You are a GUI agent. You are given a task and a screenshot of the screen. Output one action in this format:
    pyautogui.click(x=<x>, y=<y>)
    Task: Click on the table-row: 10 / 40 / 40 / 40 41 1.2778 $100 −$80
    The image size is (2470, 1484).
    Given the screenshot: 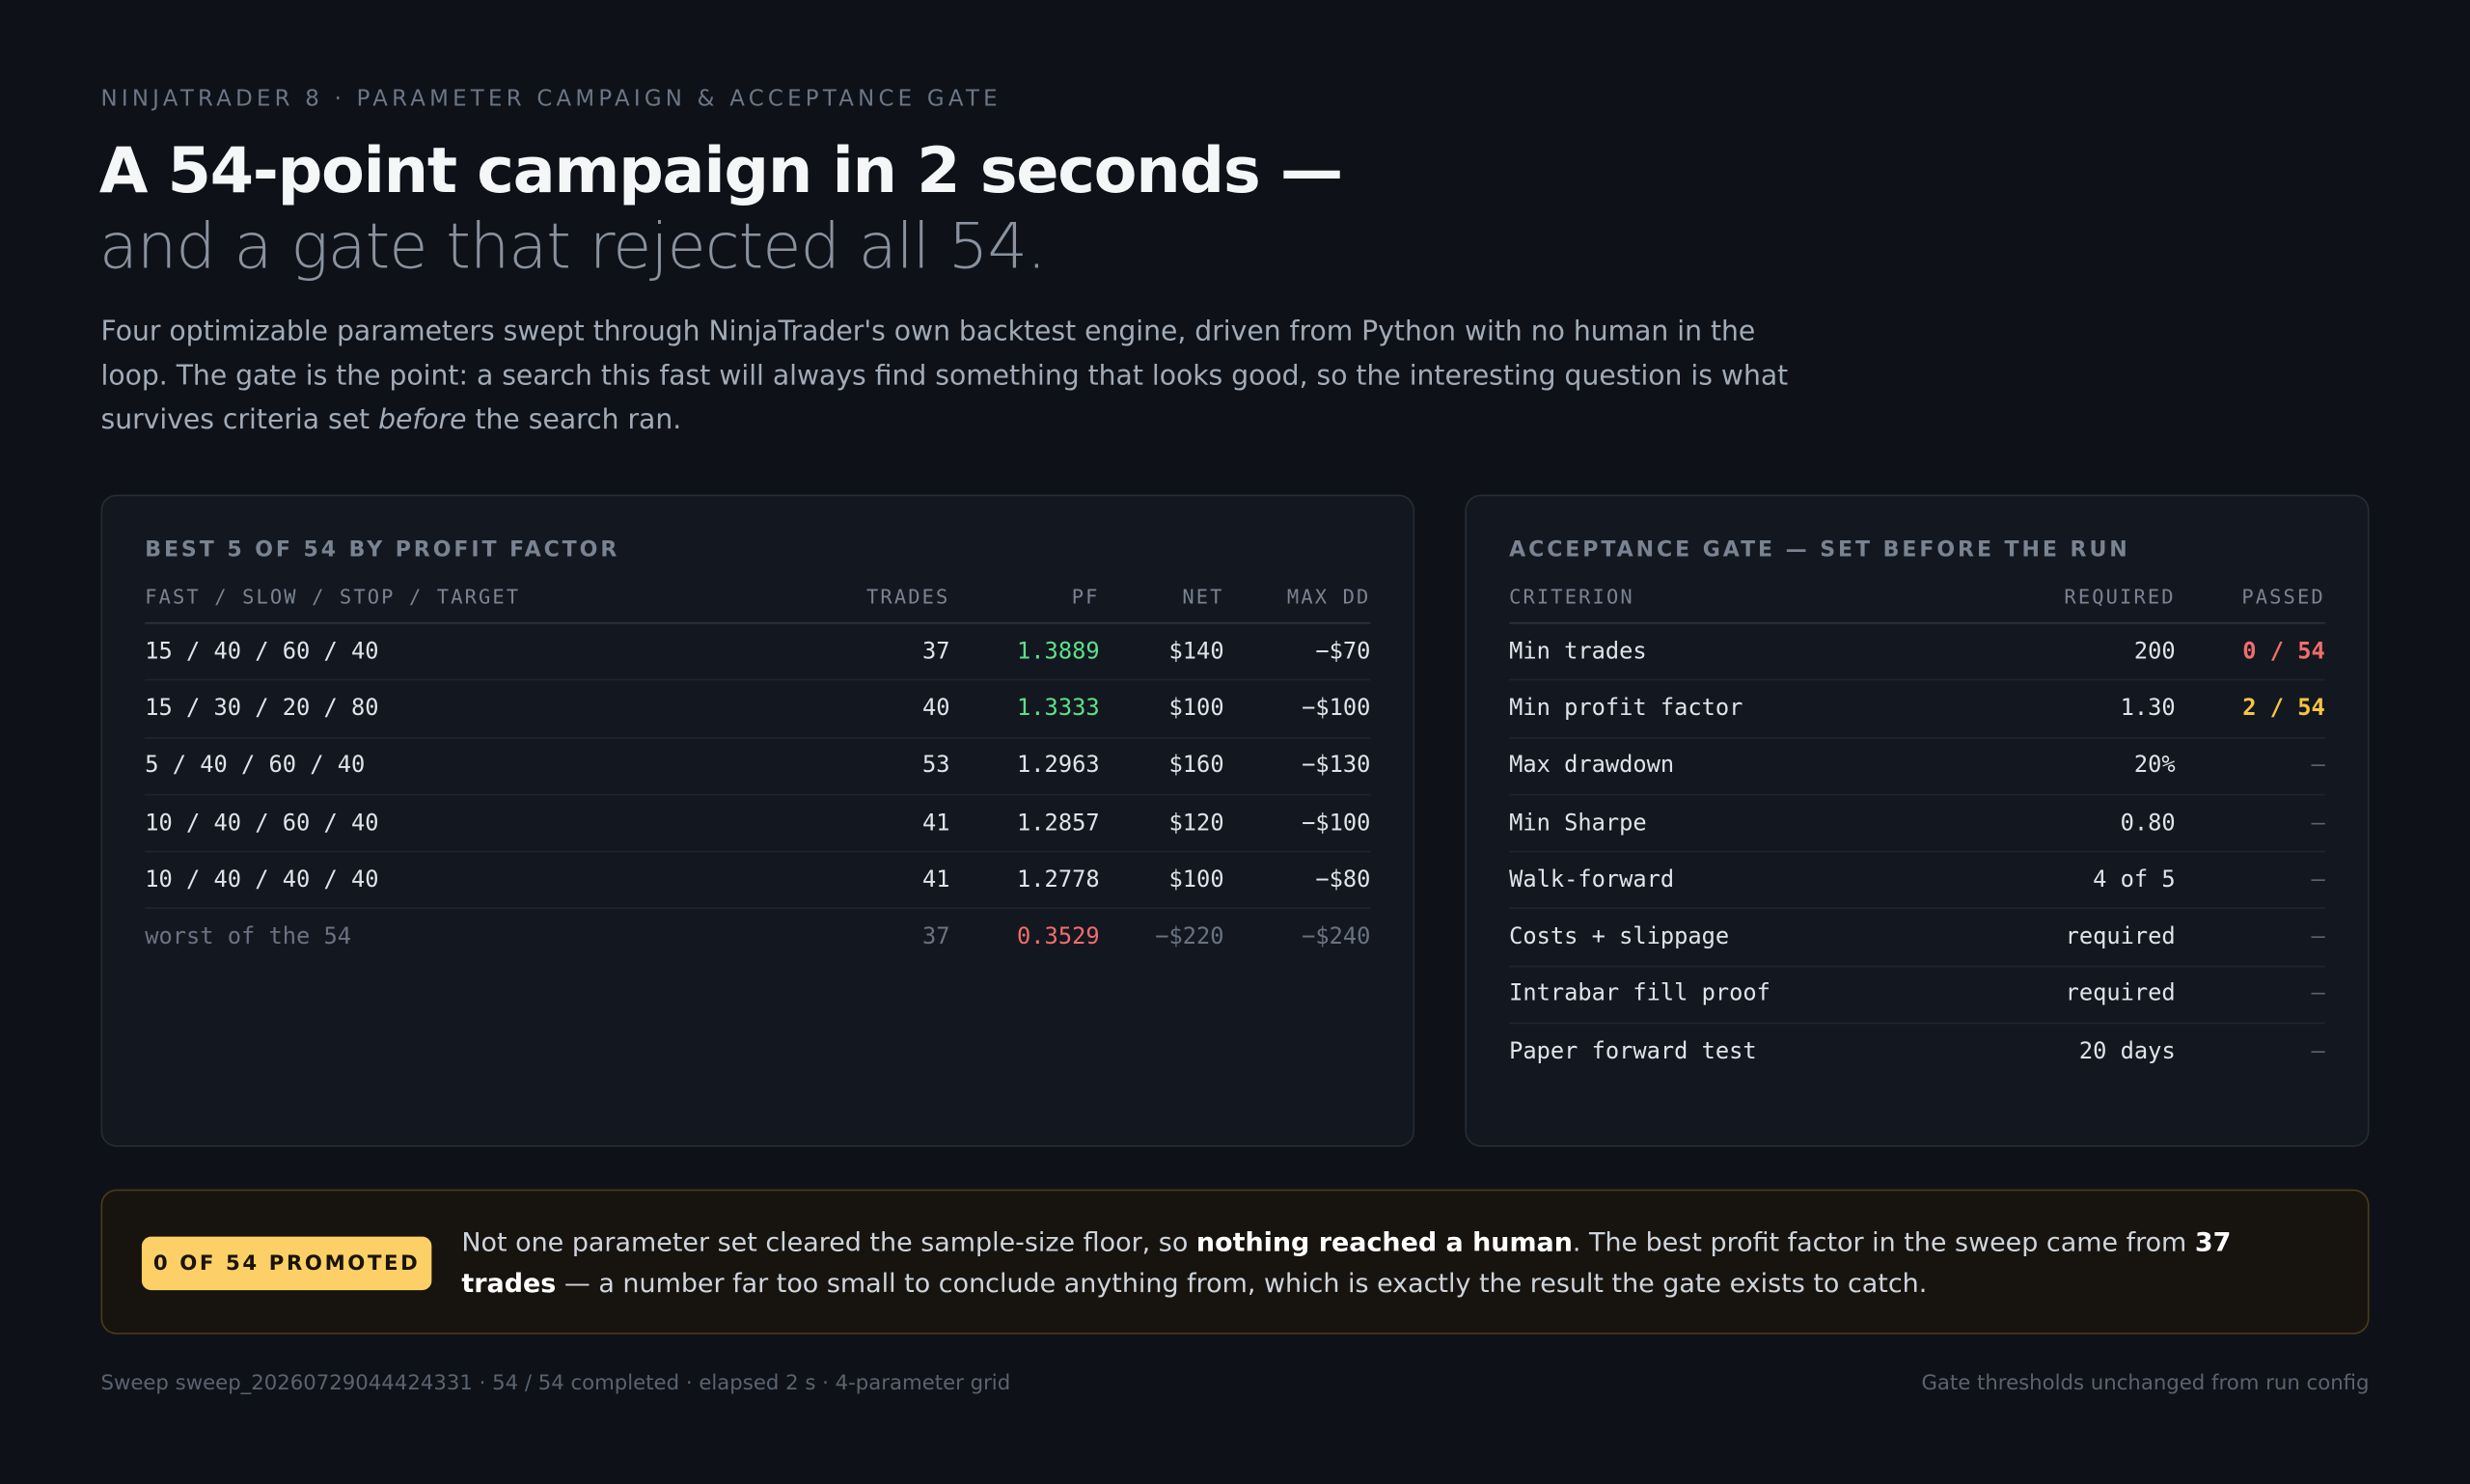 What is the action you would take?
    pyautogui.click(x=758, y=880)
    